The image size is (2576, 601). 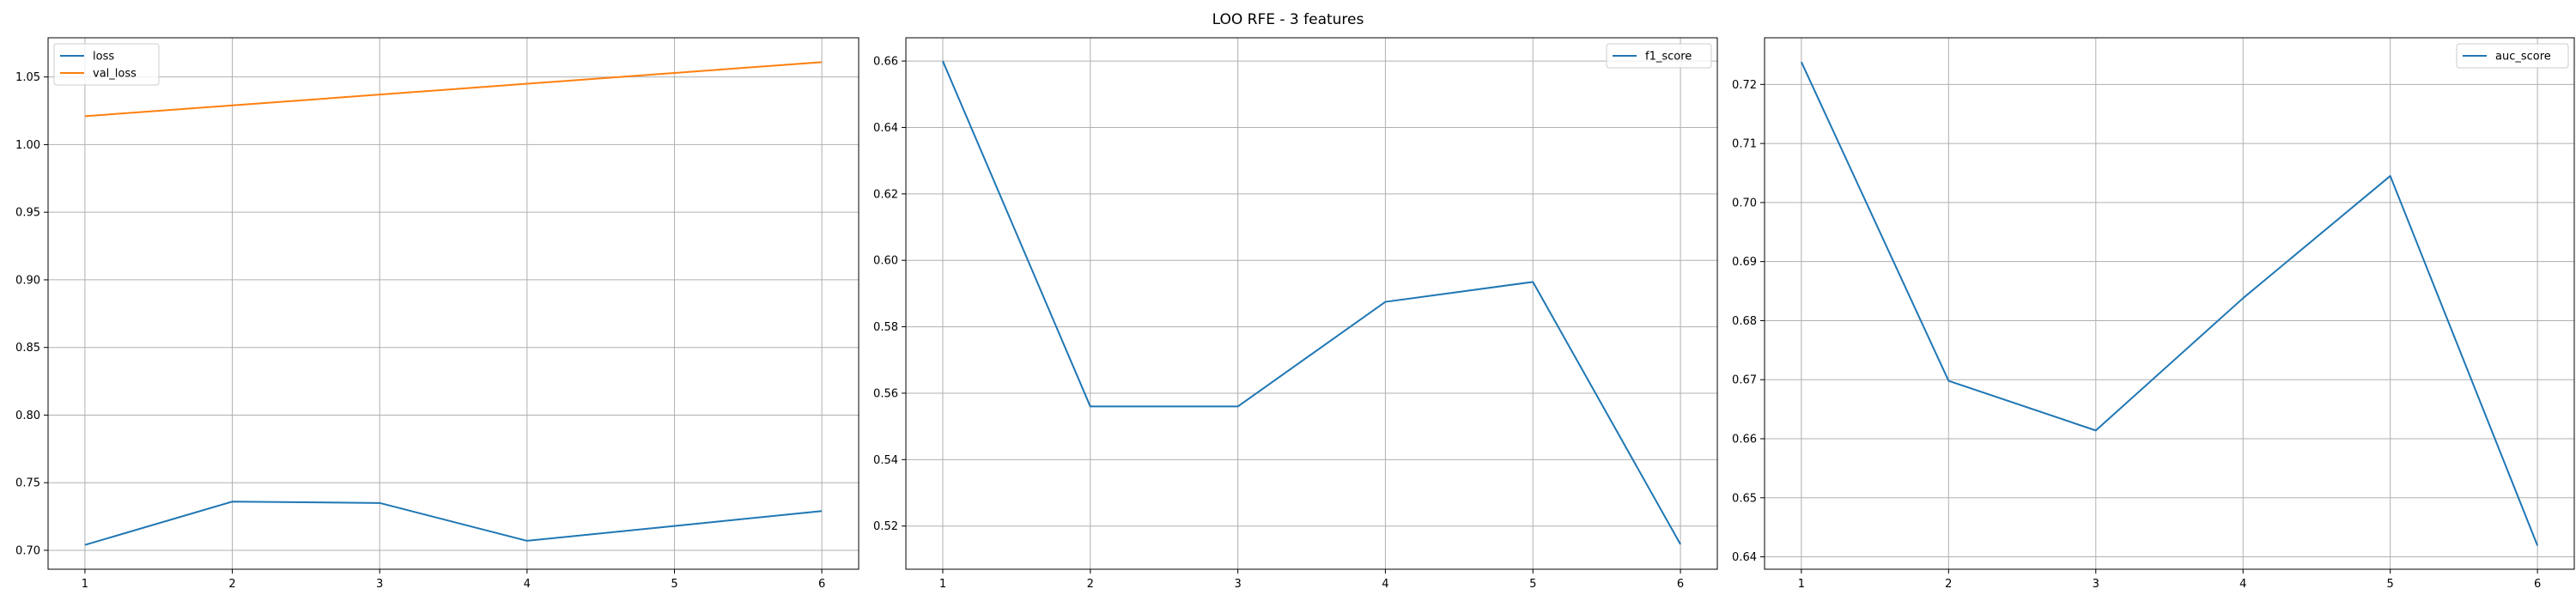 I want to click on legend: auc_score, so click(x=2513, y=56).